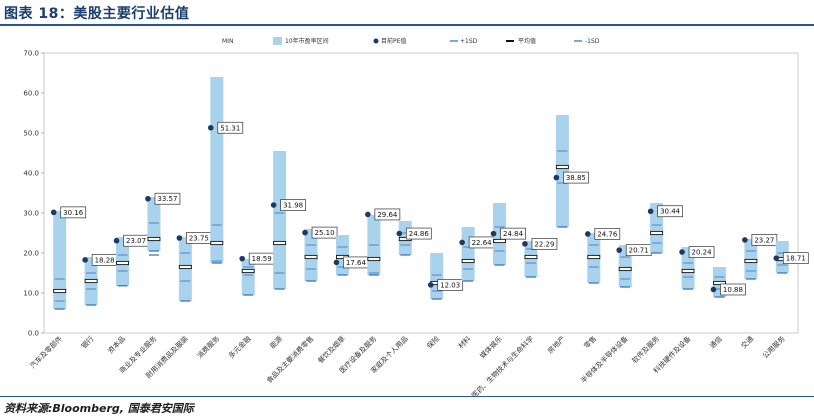 The image size is (814, 419). What do you see at coordinates (276, 342) in the screenshot?
I see `x-category-label: 能源` at bounding box center [276, 342].